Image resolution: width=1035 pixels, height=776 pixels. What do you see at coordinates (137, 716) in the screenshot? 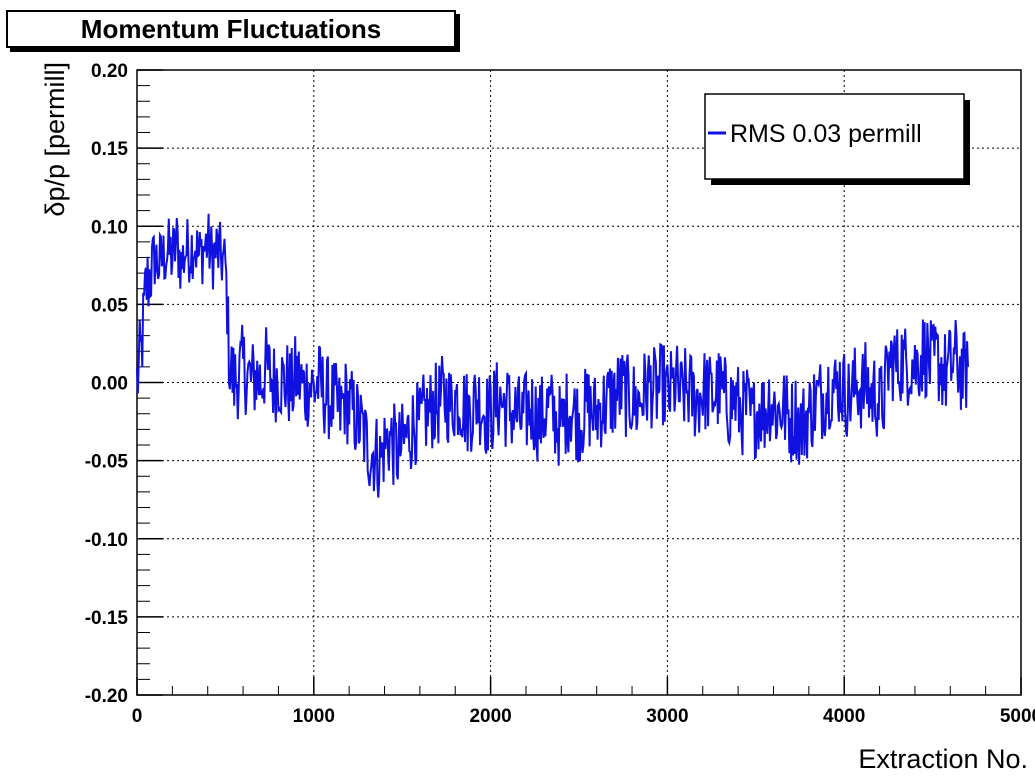
I see `x-tick-label: 0` at bounding box center [137, 716].